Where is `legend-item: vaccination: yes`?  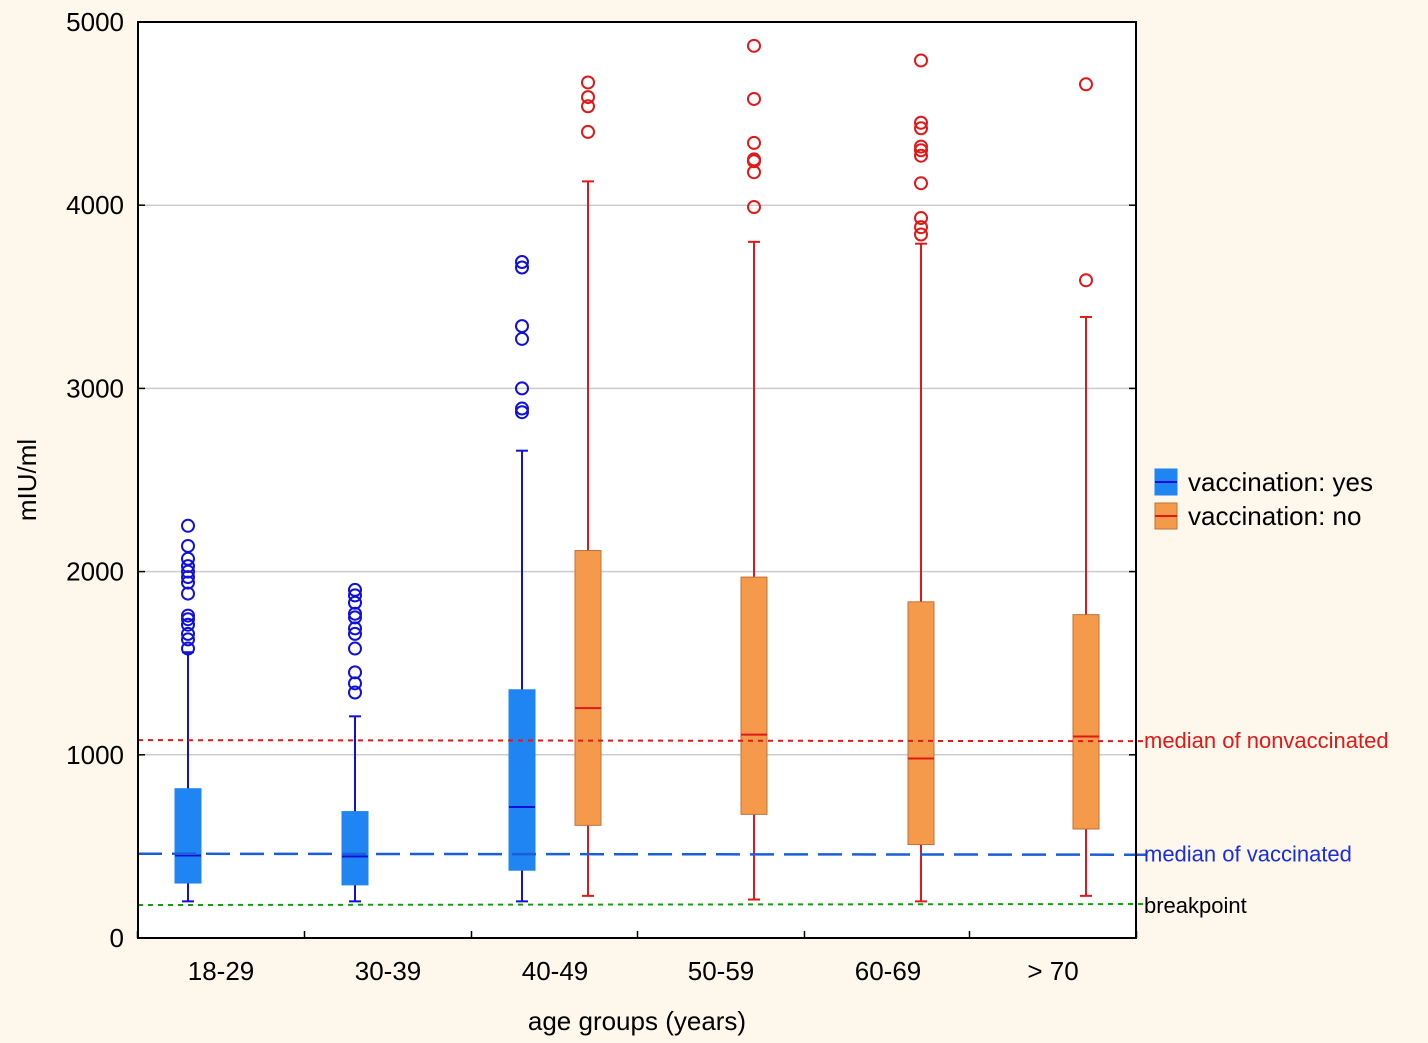 legend-item: vaccination: yes is located at coordinates (1263, 482).